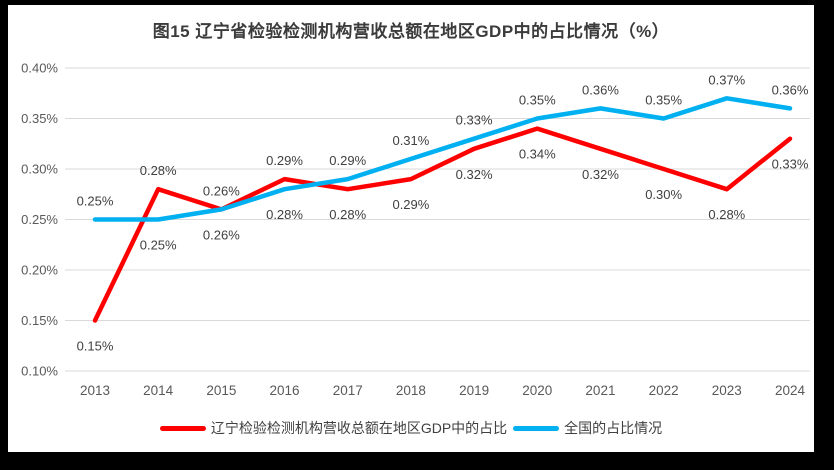 The width and height of the screenshot is (834, 470). I want to click on legend-label-liaoning: 辽宁检验检测机构营收总额在地区GDP中的占比, so click(359, 428).